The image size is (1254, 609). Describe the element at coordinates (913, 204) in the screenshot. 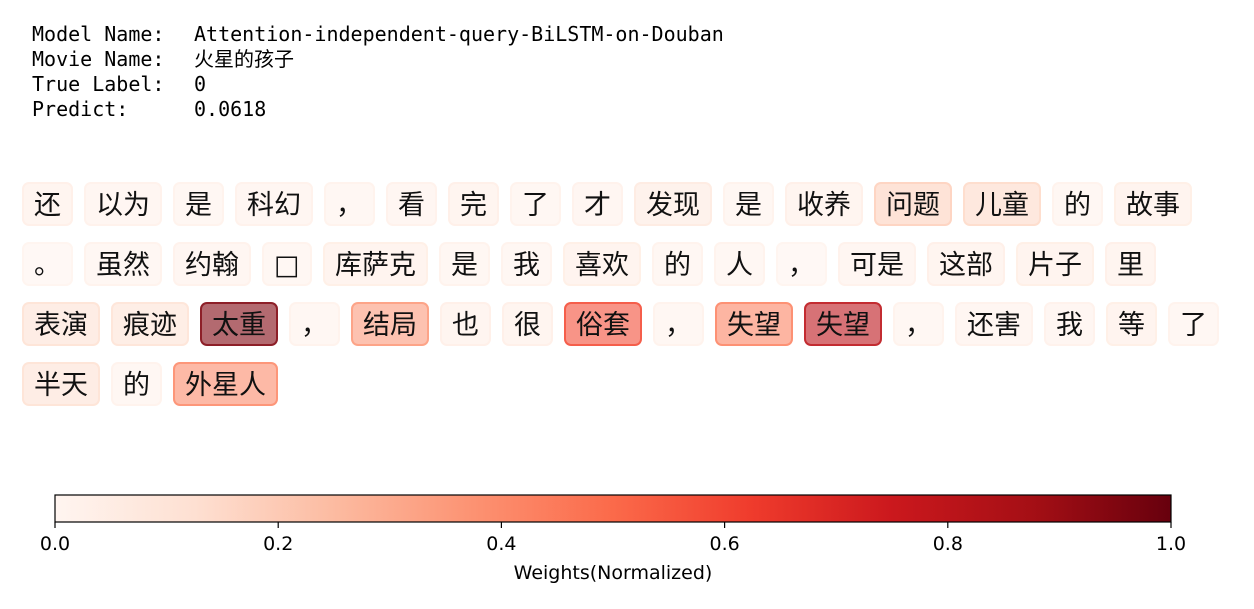

I see `token-12: 问题` at that location.